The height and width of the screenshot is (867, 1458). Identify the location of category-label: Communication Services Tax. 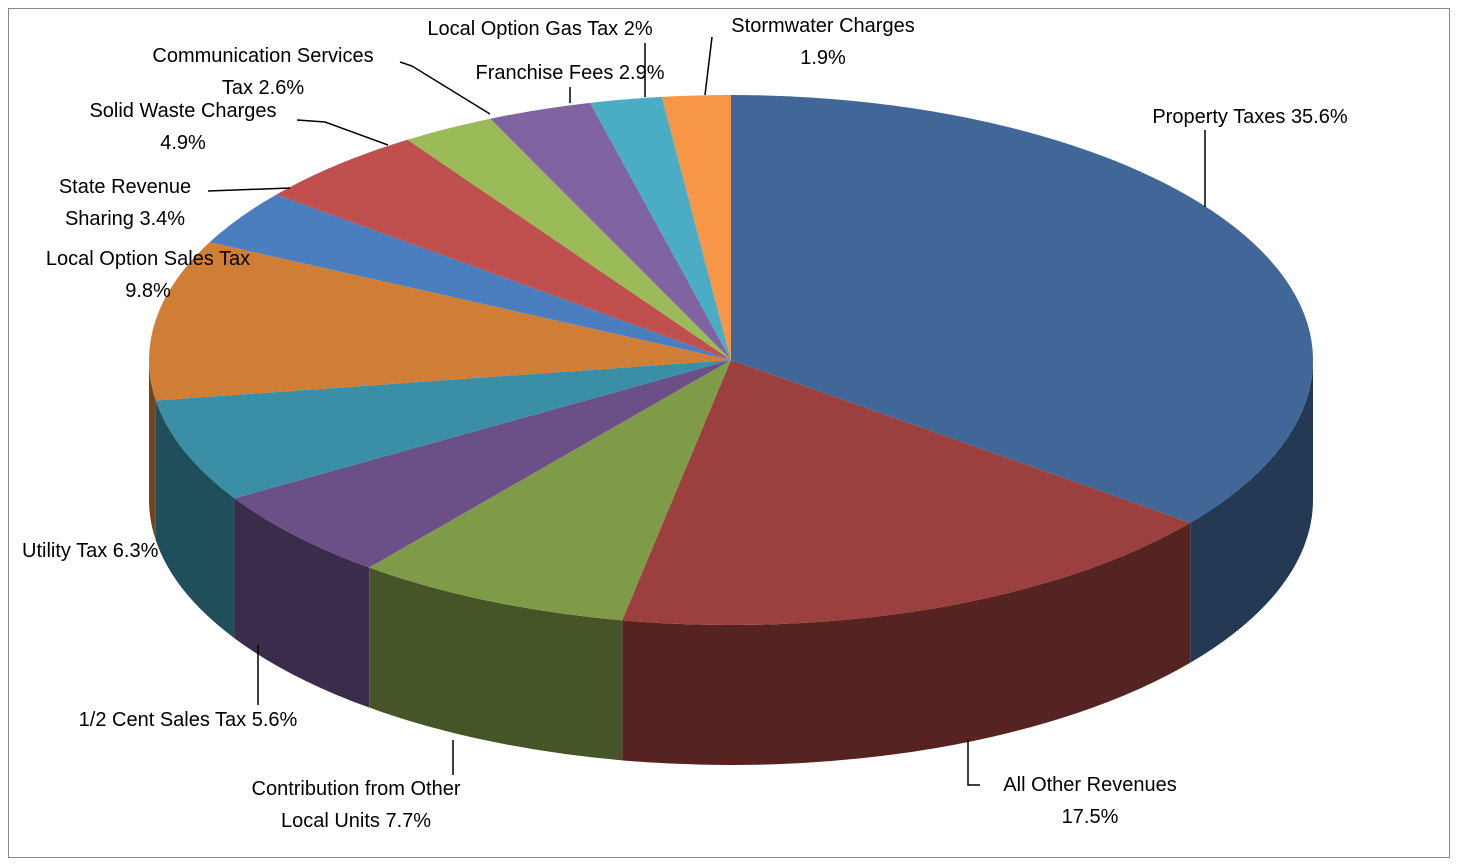
(263, 72).